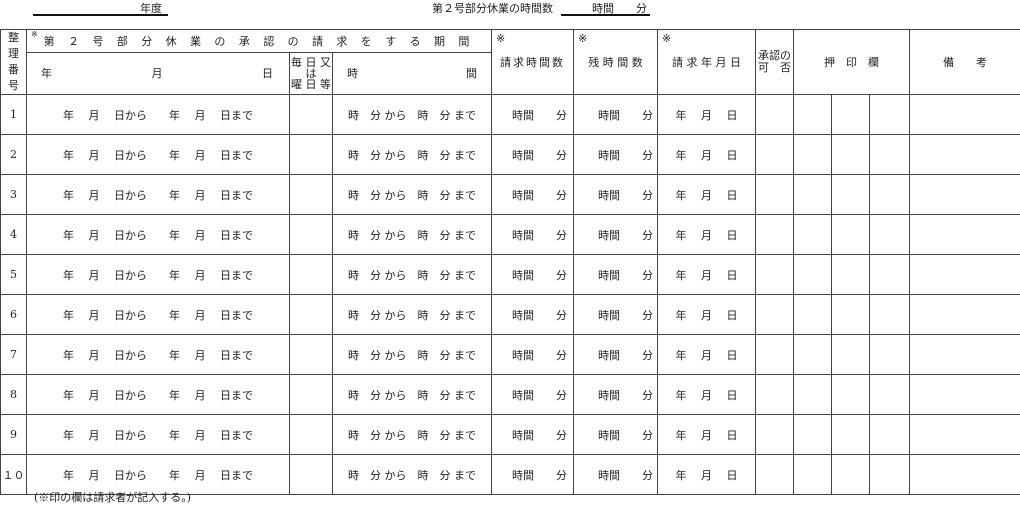  What do you see at coordinates (605, 15) in the screenshot?
I see `hours-field` at bounding box center [605, 15].